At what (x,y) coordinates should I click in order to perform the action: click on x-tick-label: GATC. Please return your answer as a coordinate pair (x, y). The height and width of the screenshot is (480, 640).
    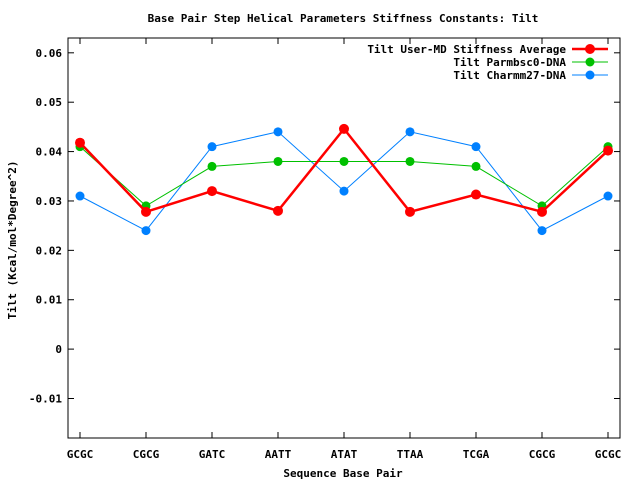
    Looking at the image, I should click on (212, 454).